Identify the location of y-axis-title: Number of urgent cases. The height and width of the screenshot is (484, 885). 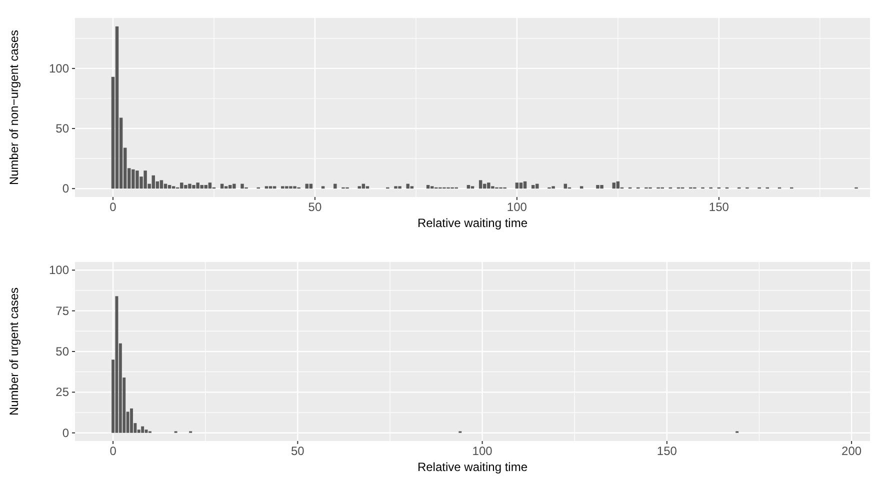
(14, 351).